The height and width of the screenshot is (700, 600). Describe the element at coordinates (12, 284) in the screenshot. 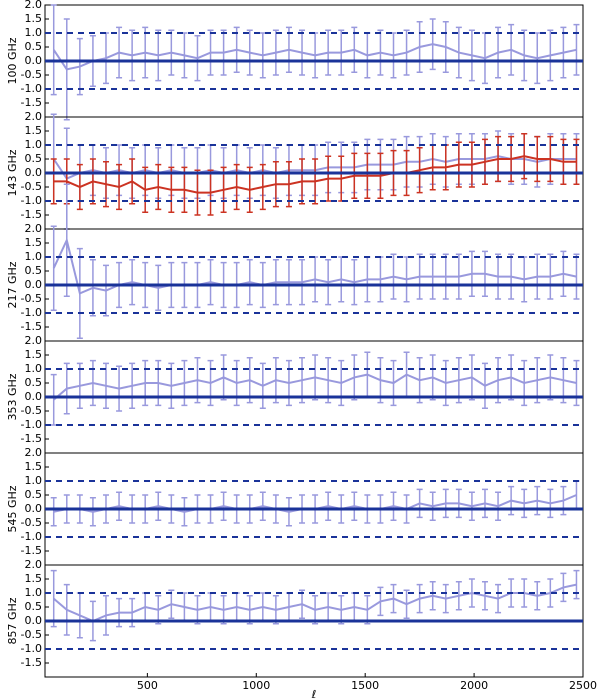

I see `y-axis-label: 217 GHz` at that location.